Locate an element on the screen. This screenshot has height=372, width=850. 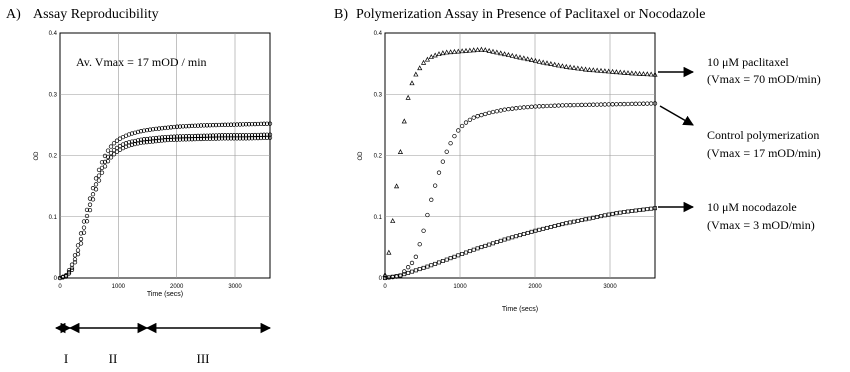
nocodazole-label-line2: (Vmax = 3 mOD/min) is located at coordinates (761, 225).